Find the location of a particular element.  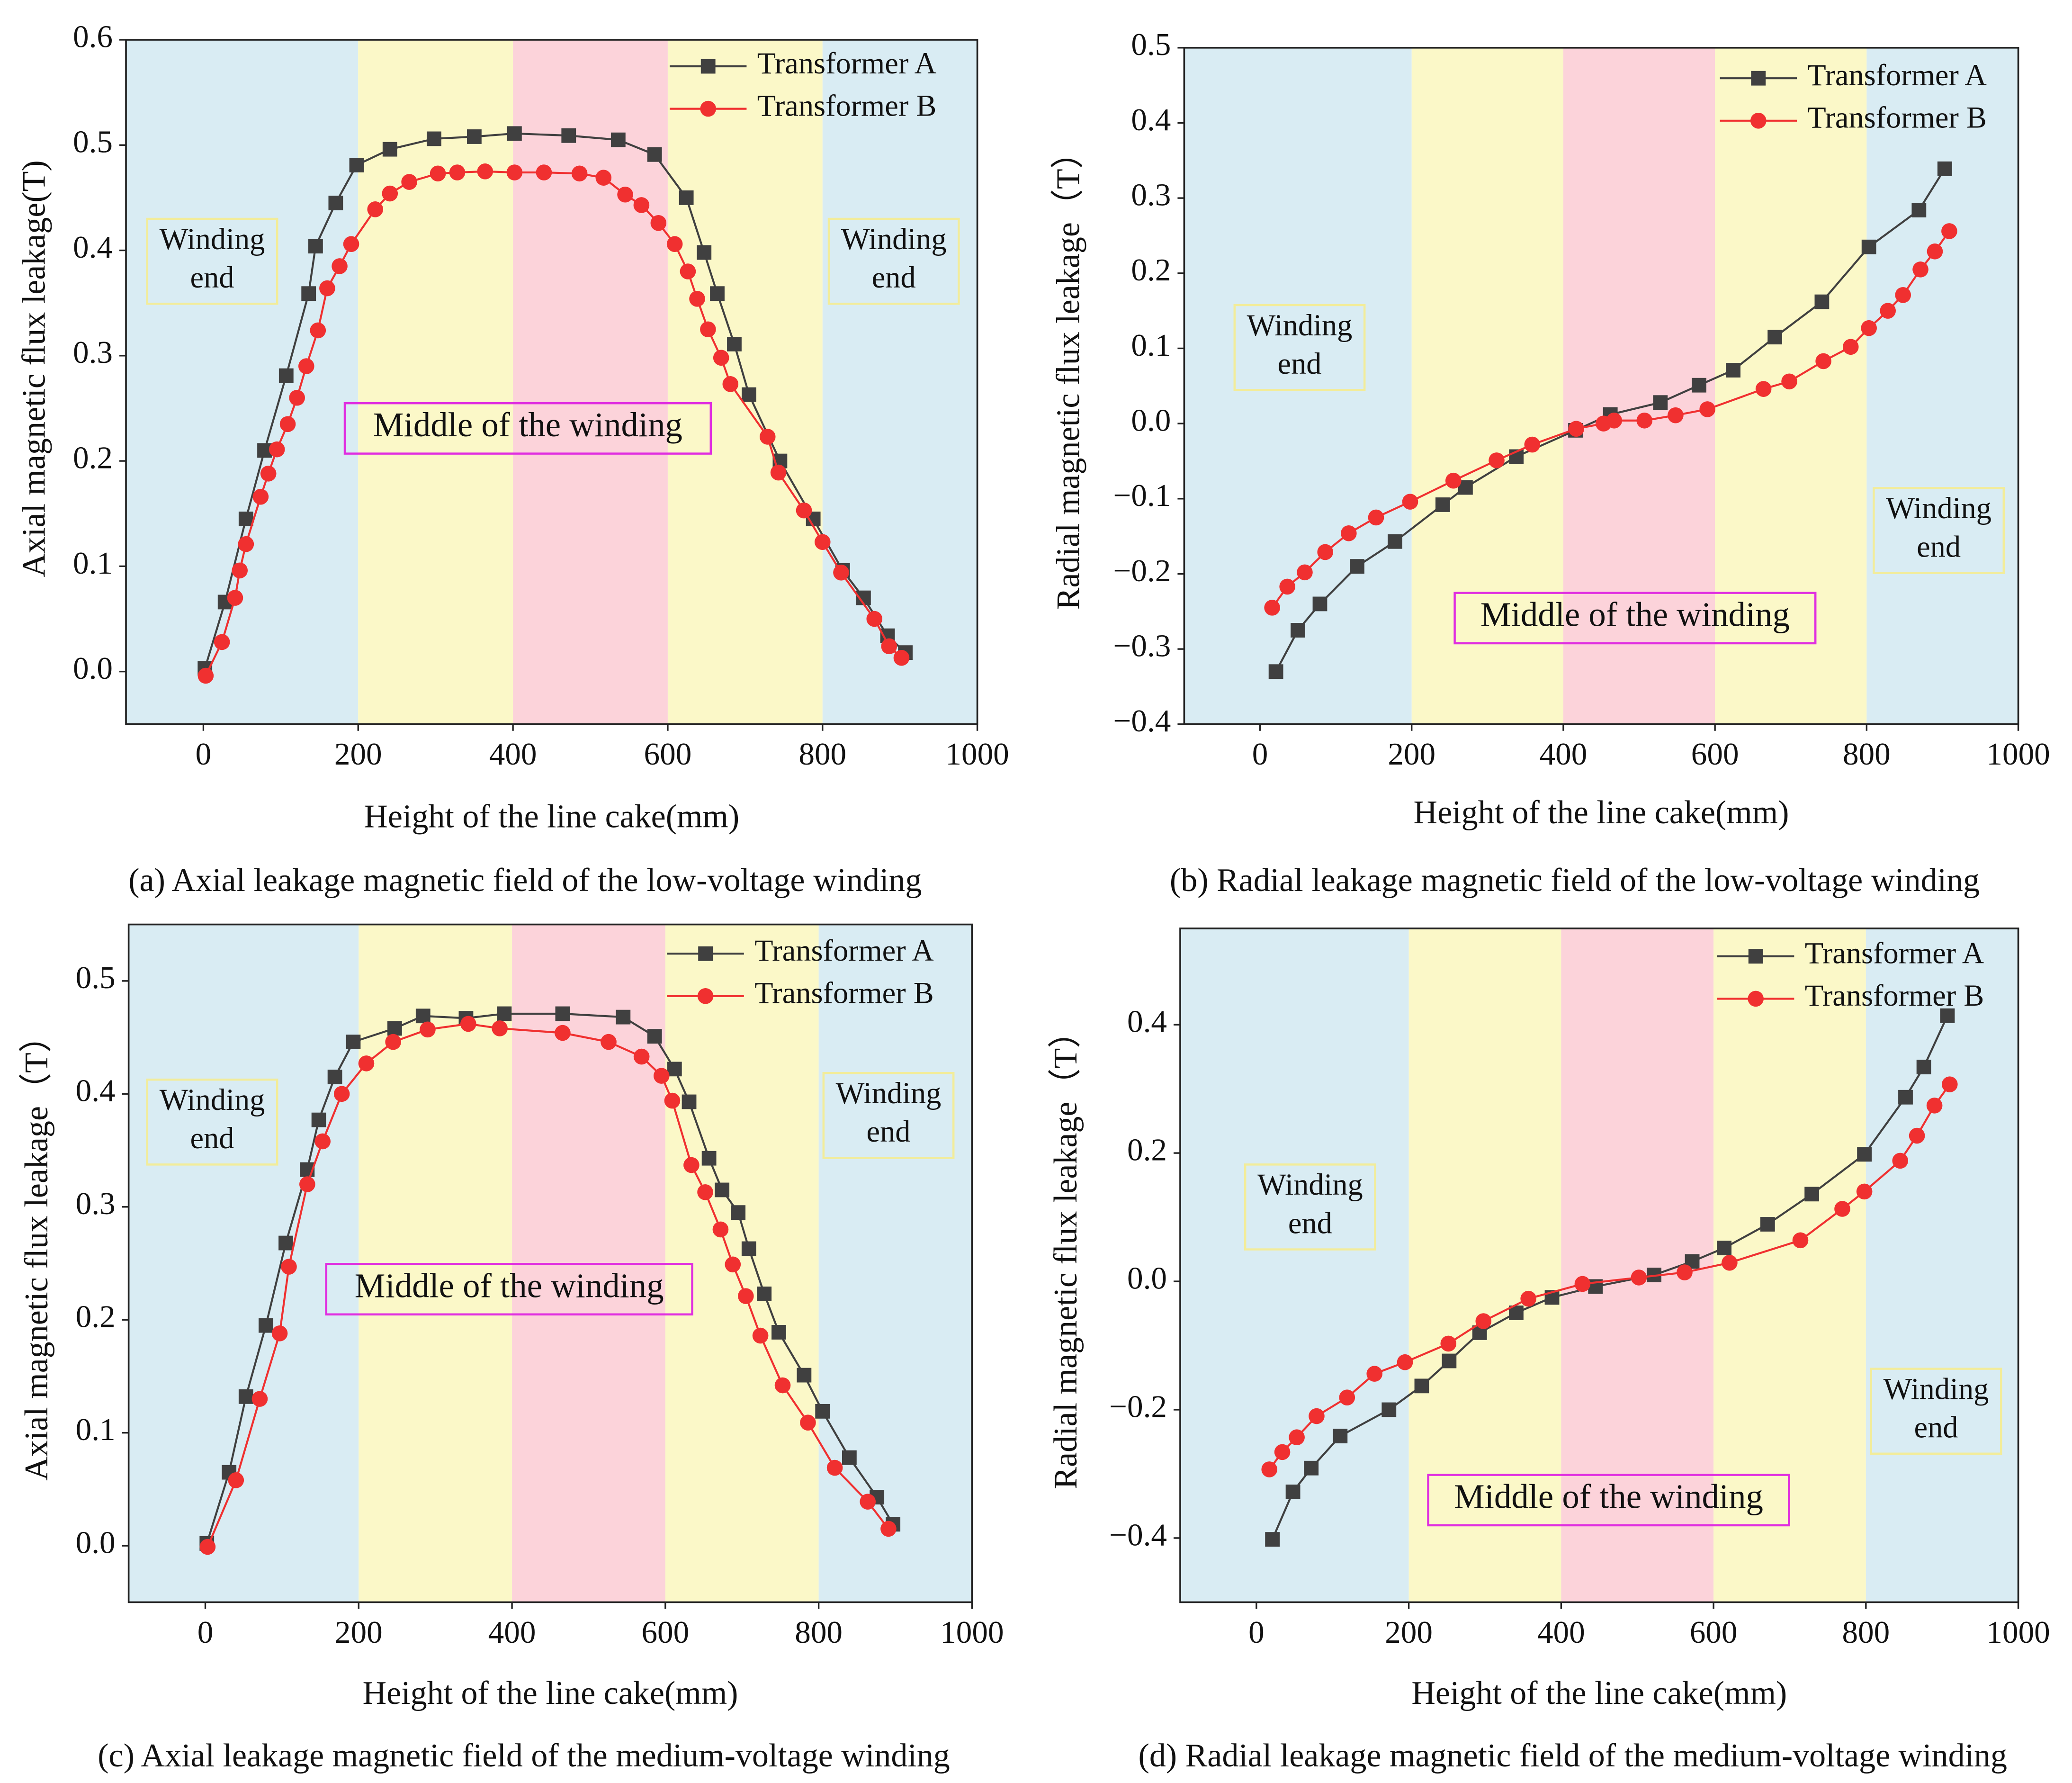

x-tick-label: 1000 is located at coordinates (2018, 754).